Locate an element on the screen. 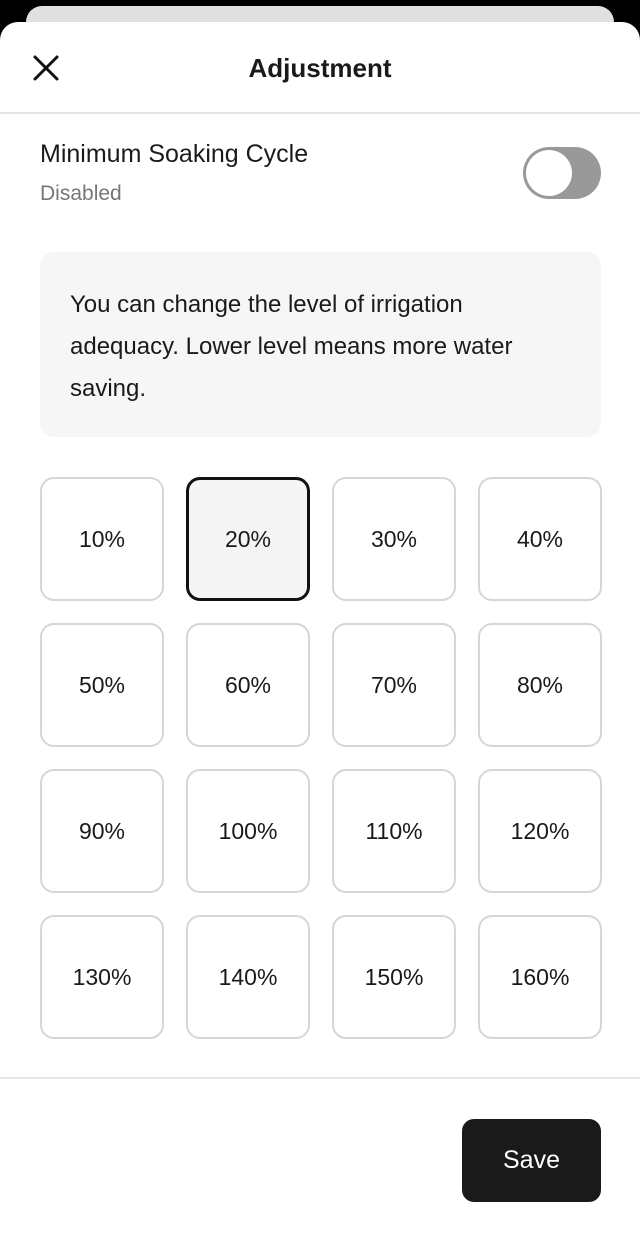  divider is located at coordinates (320, 1078).